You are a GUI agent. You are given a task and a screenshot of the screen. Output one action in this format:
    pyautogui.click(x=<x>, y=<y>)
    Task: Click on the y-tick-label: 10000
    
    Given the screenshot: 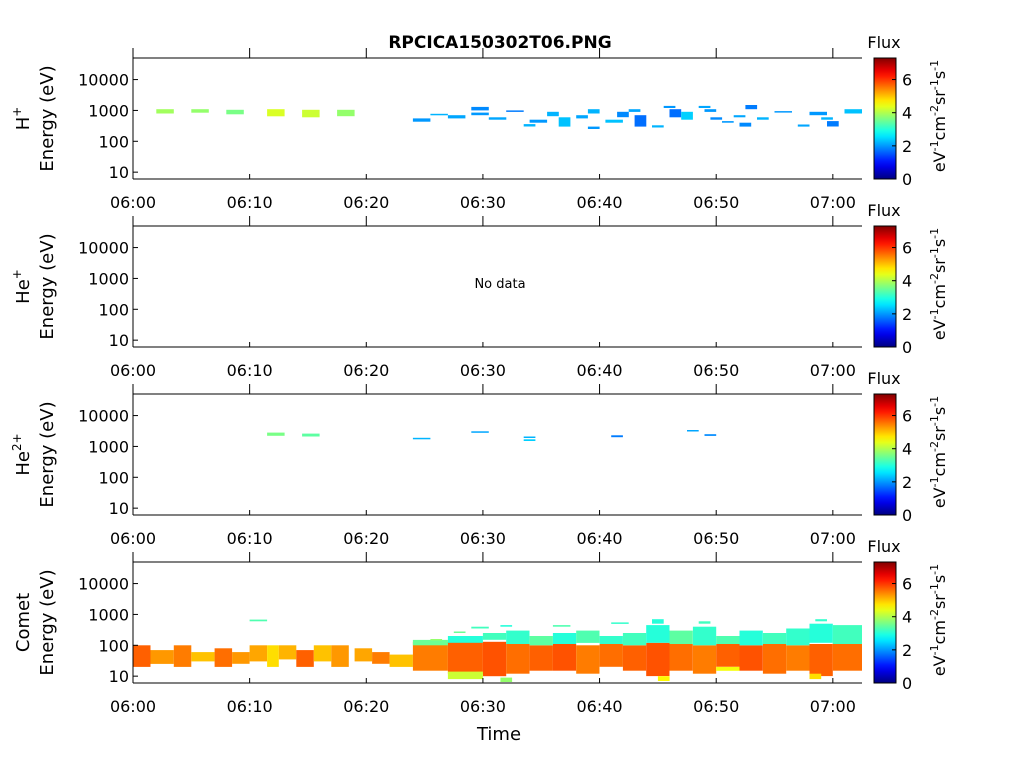 What is the action you would take?
    pyautogui.click(x=103, y=248)
    